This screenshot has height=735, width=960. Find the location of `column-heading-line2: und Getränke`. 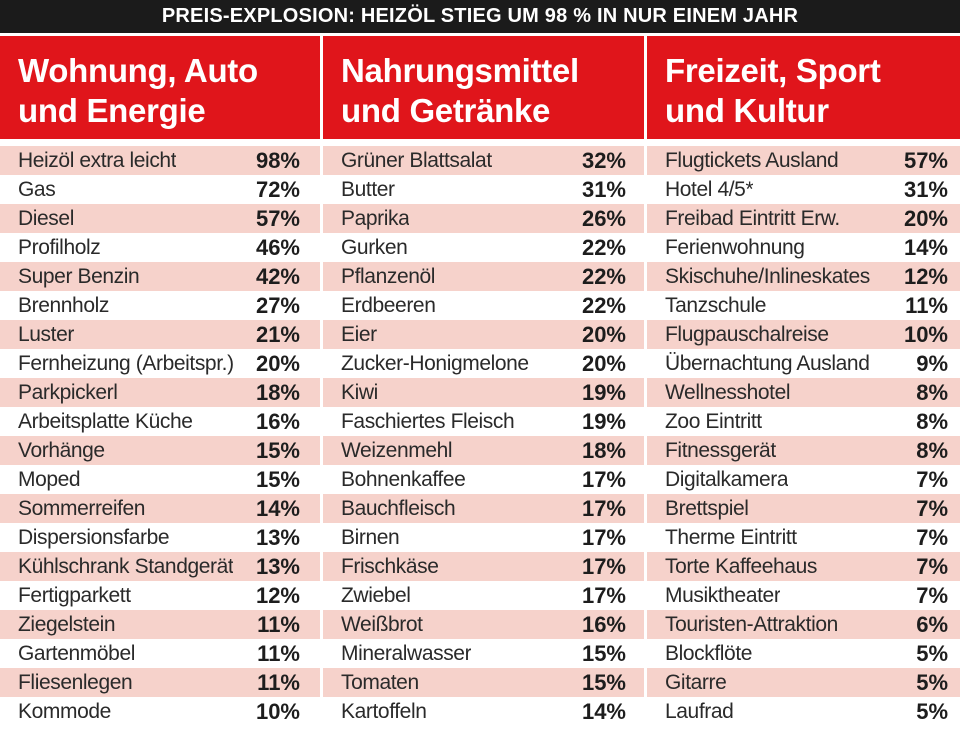

column-heading-line2: und Getränke is located at coordinates (446, 110).